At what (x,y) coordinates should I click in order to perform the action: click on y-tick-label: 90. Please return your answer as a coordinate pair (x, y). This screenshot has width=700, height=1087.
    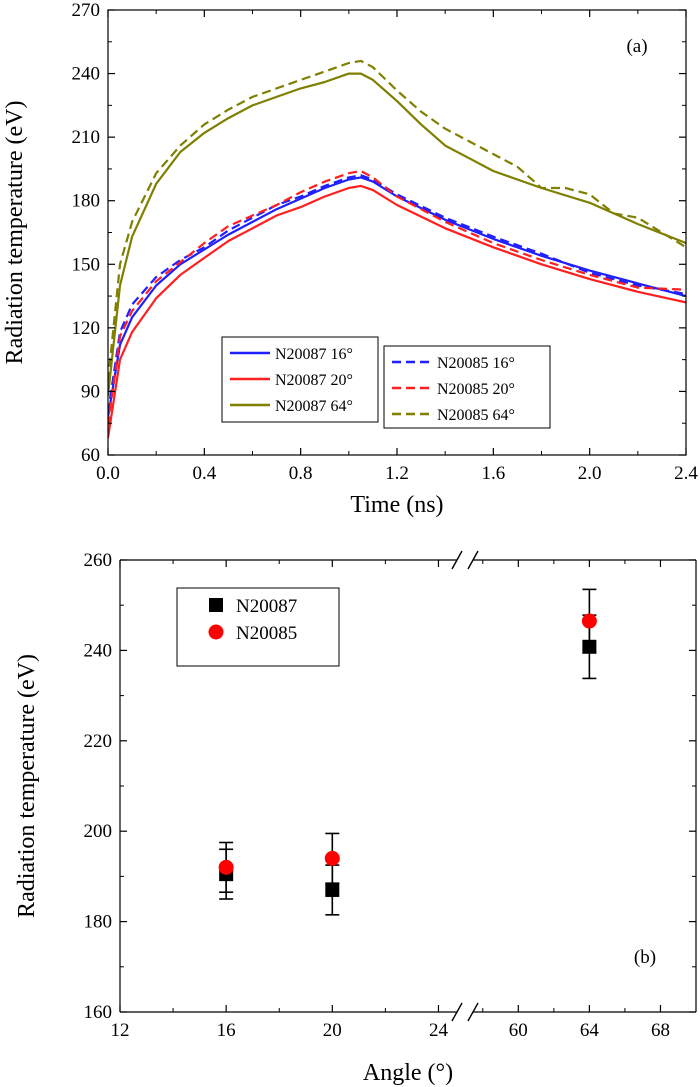
    Looking at the image, I should click on (90, 391).